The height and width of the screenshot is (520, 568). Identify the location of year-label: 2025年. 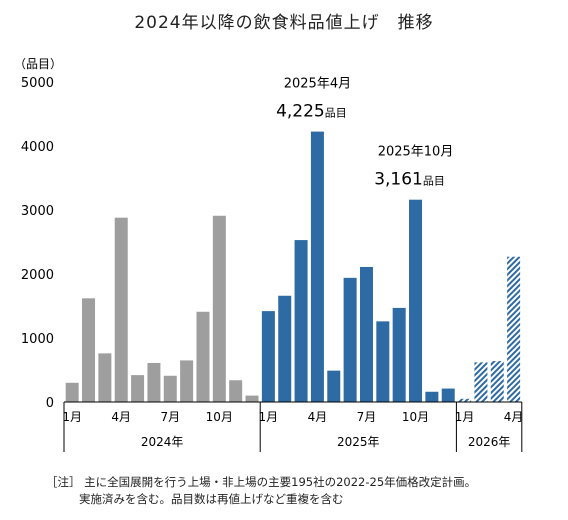
(358, 442).